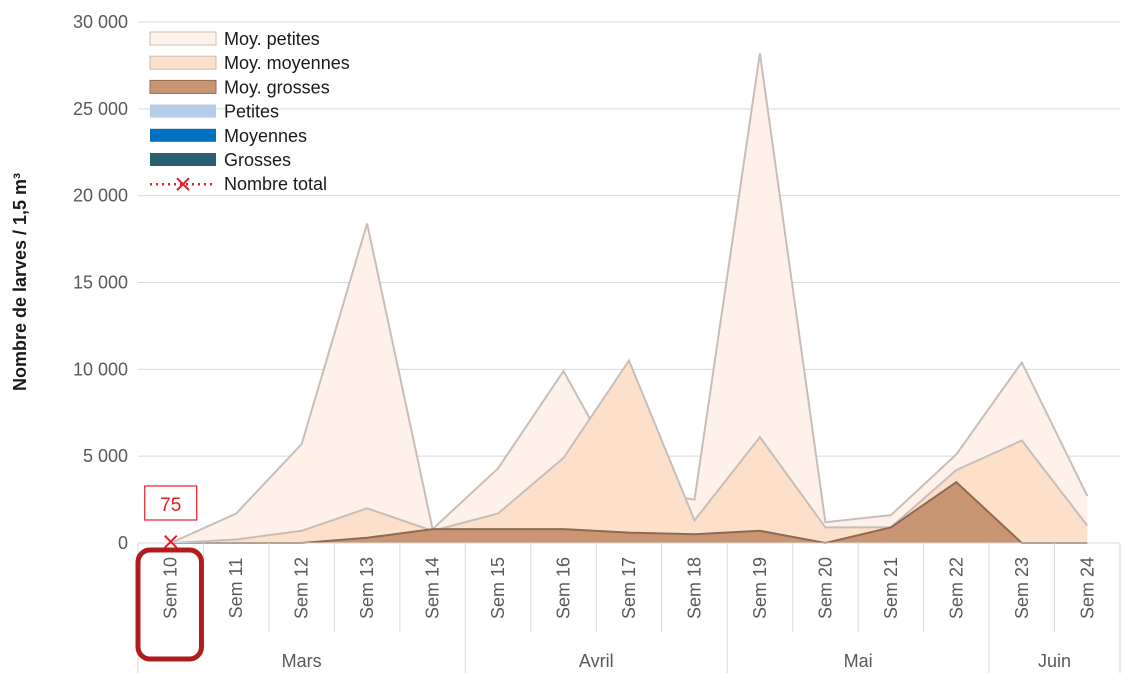 This screenshot has width=1145, height=673. What do you see at coordinates (891, 588) in the screenshot?
I see `x-tick-label: Sem 21` at bounding box center [891, 588].